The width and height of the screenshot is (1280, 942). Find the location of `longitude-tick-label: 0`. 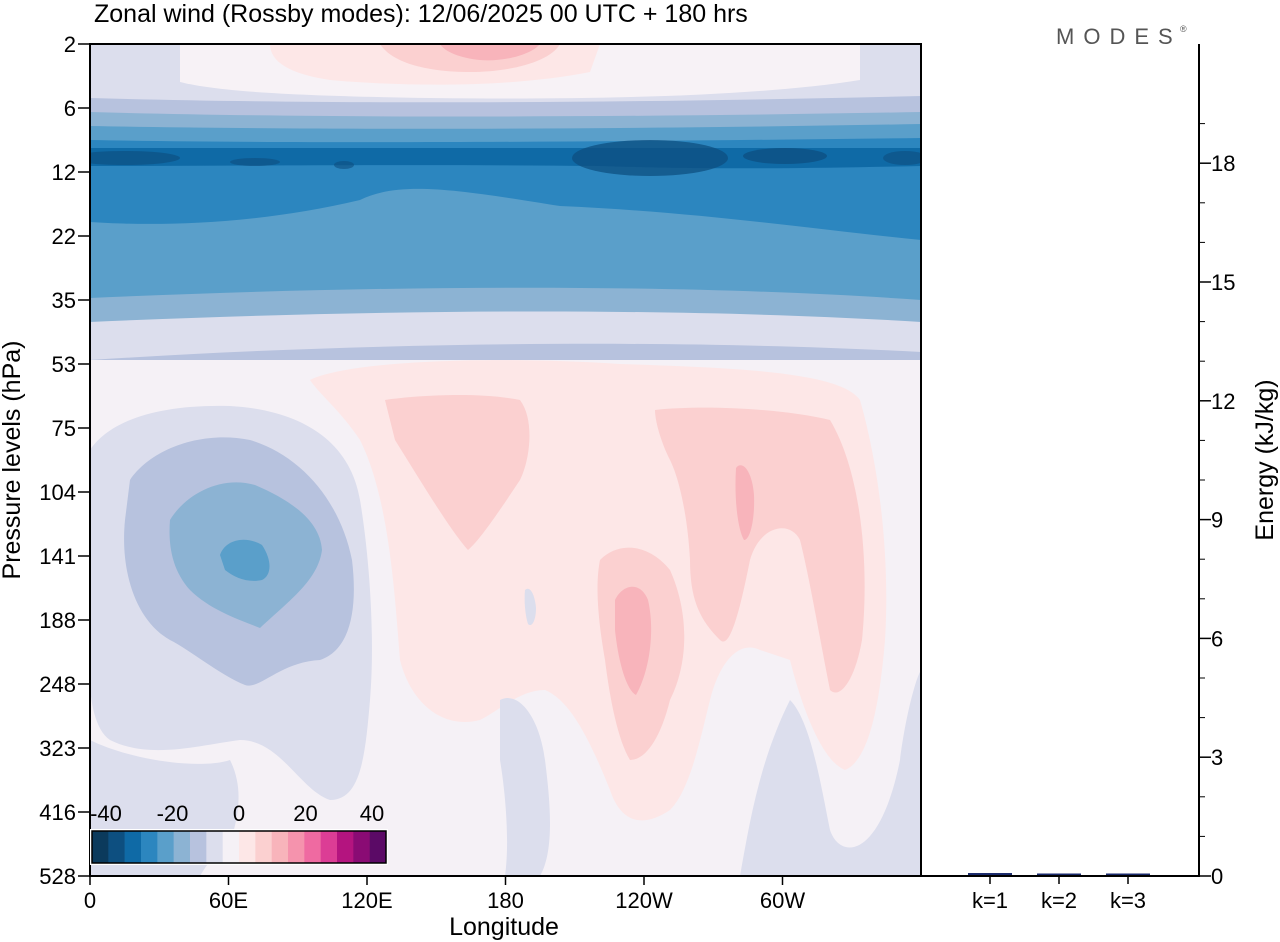

longitude-tick-label: 0 is located at coordinates (90, 900).